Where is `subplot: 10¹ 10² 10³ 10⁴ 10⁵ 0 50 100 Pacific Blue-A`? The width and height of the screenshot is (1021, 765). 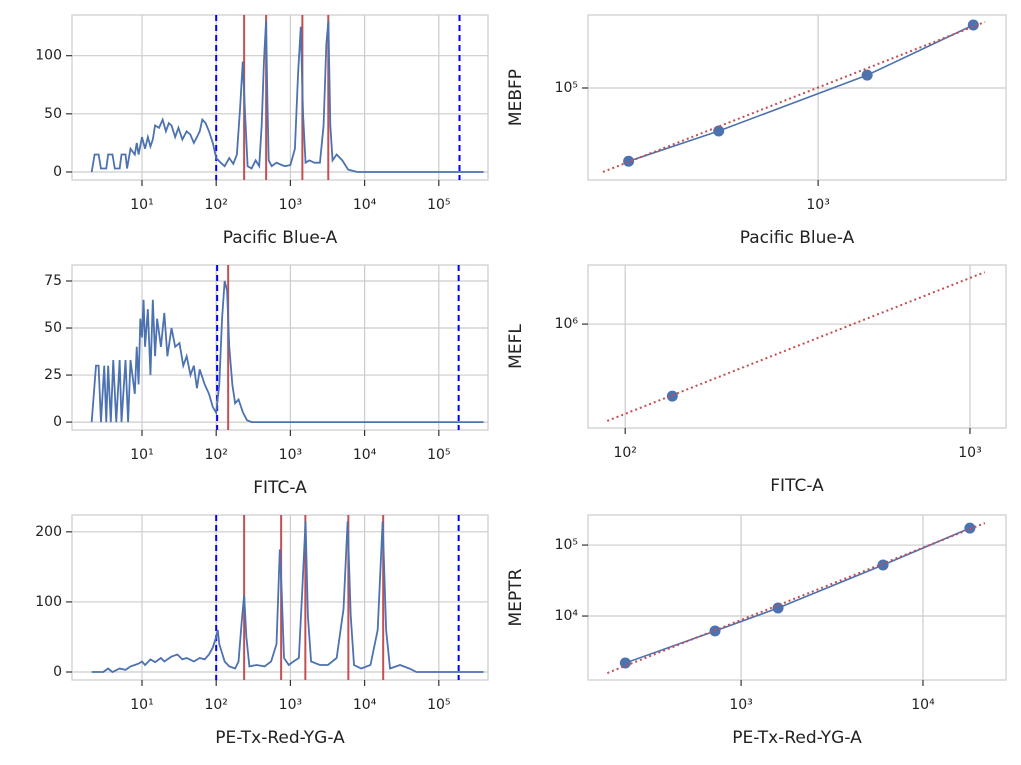 subplot: 10¹ 10² 10³ 10⁴ 10⁵ 0 50 100 Pacific Blue-A is located at coordinates (262, 131).